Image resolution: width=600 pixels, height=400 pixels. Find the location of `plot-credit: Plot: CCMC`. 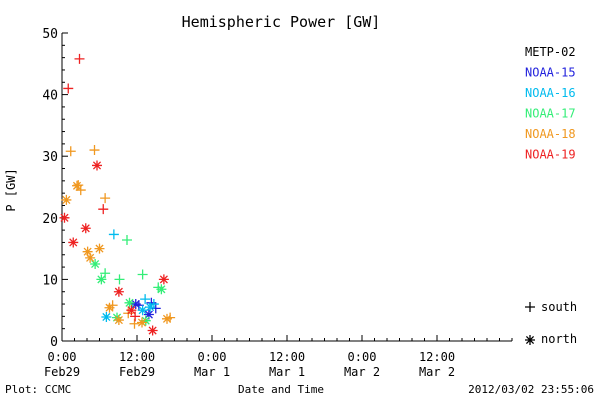

plot-credit: Plot: CCMC is located at coordinates (38, 389).